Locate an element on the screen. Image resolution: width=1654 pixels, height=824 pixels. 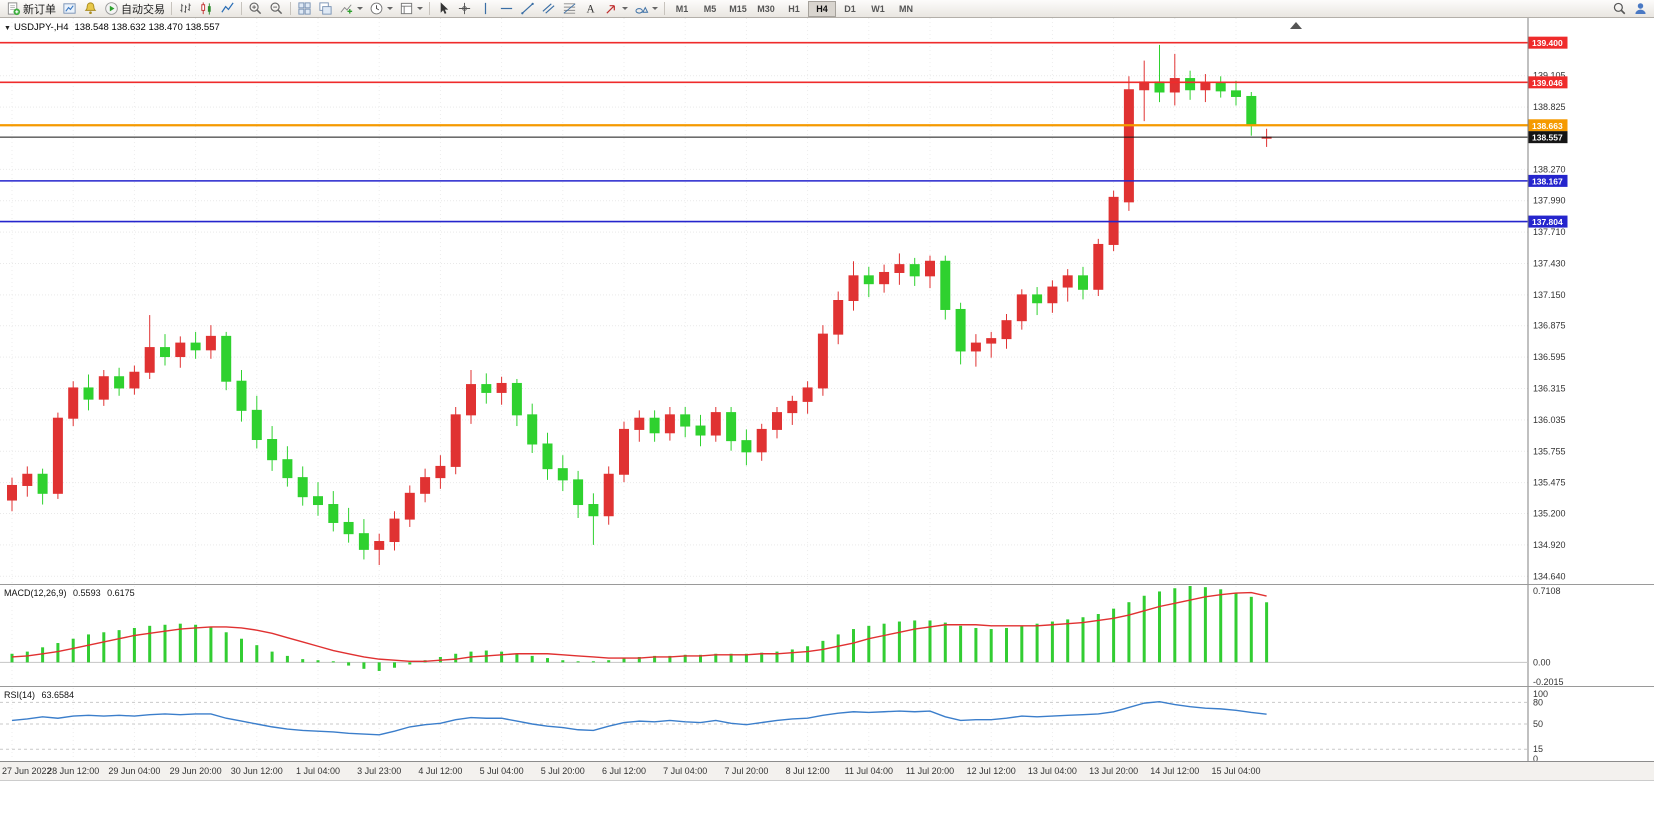
timeframe-MN: MN is located at coordinates (906, 8).